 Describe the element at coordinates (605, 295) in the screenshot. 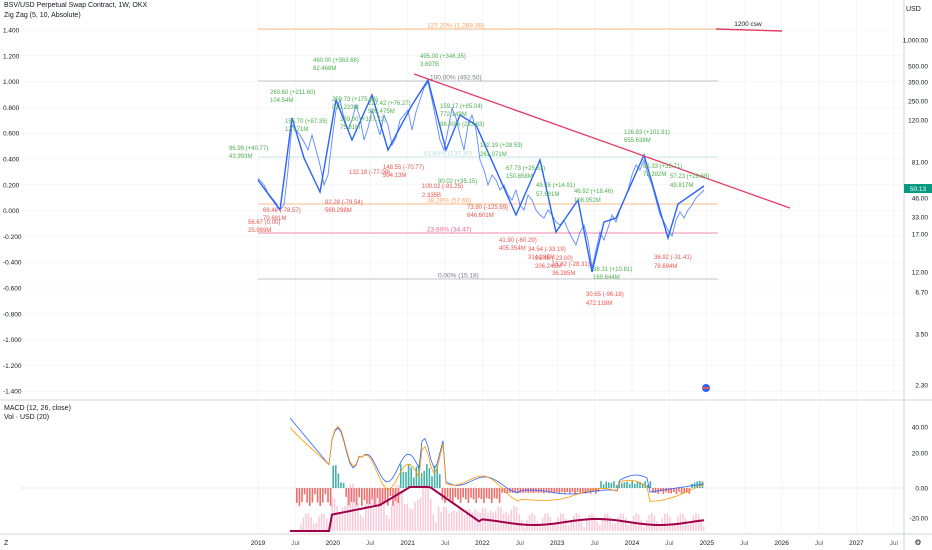

I see `zigzag-label: 30.65 (-96.18)` at that location.